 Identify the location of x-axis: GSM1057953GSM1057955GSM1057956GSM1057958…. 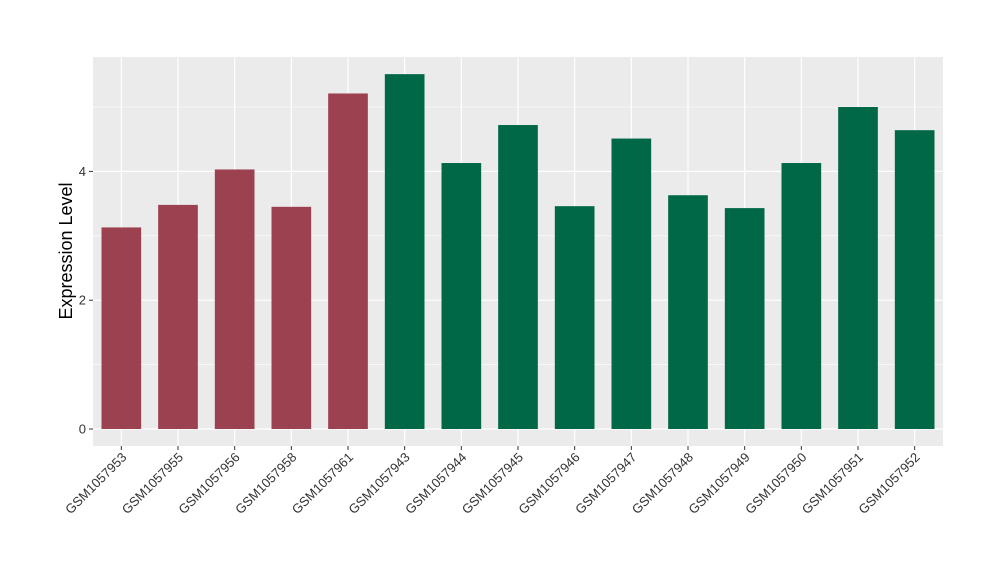
(492, 481).